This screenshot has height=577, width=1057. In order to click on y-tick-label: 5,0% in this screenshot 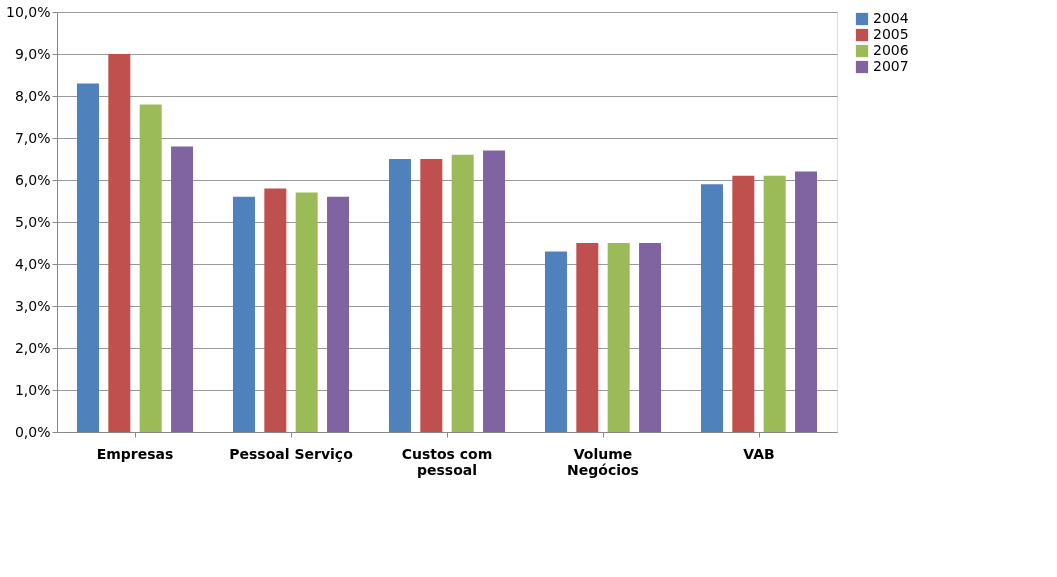, I will do `click(32, 221)`.